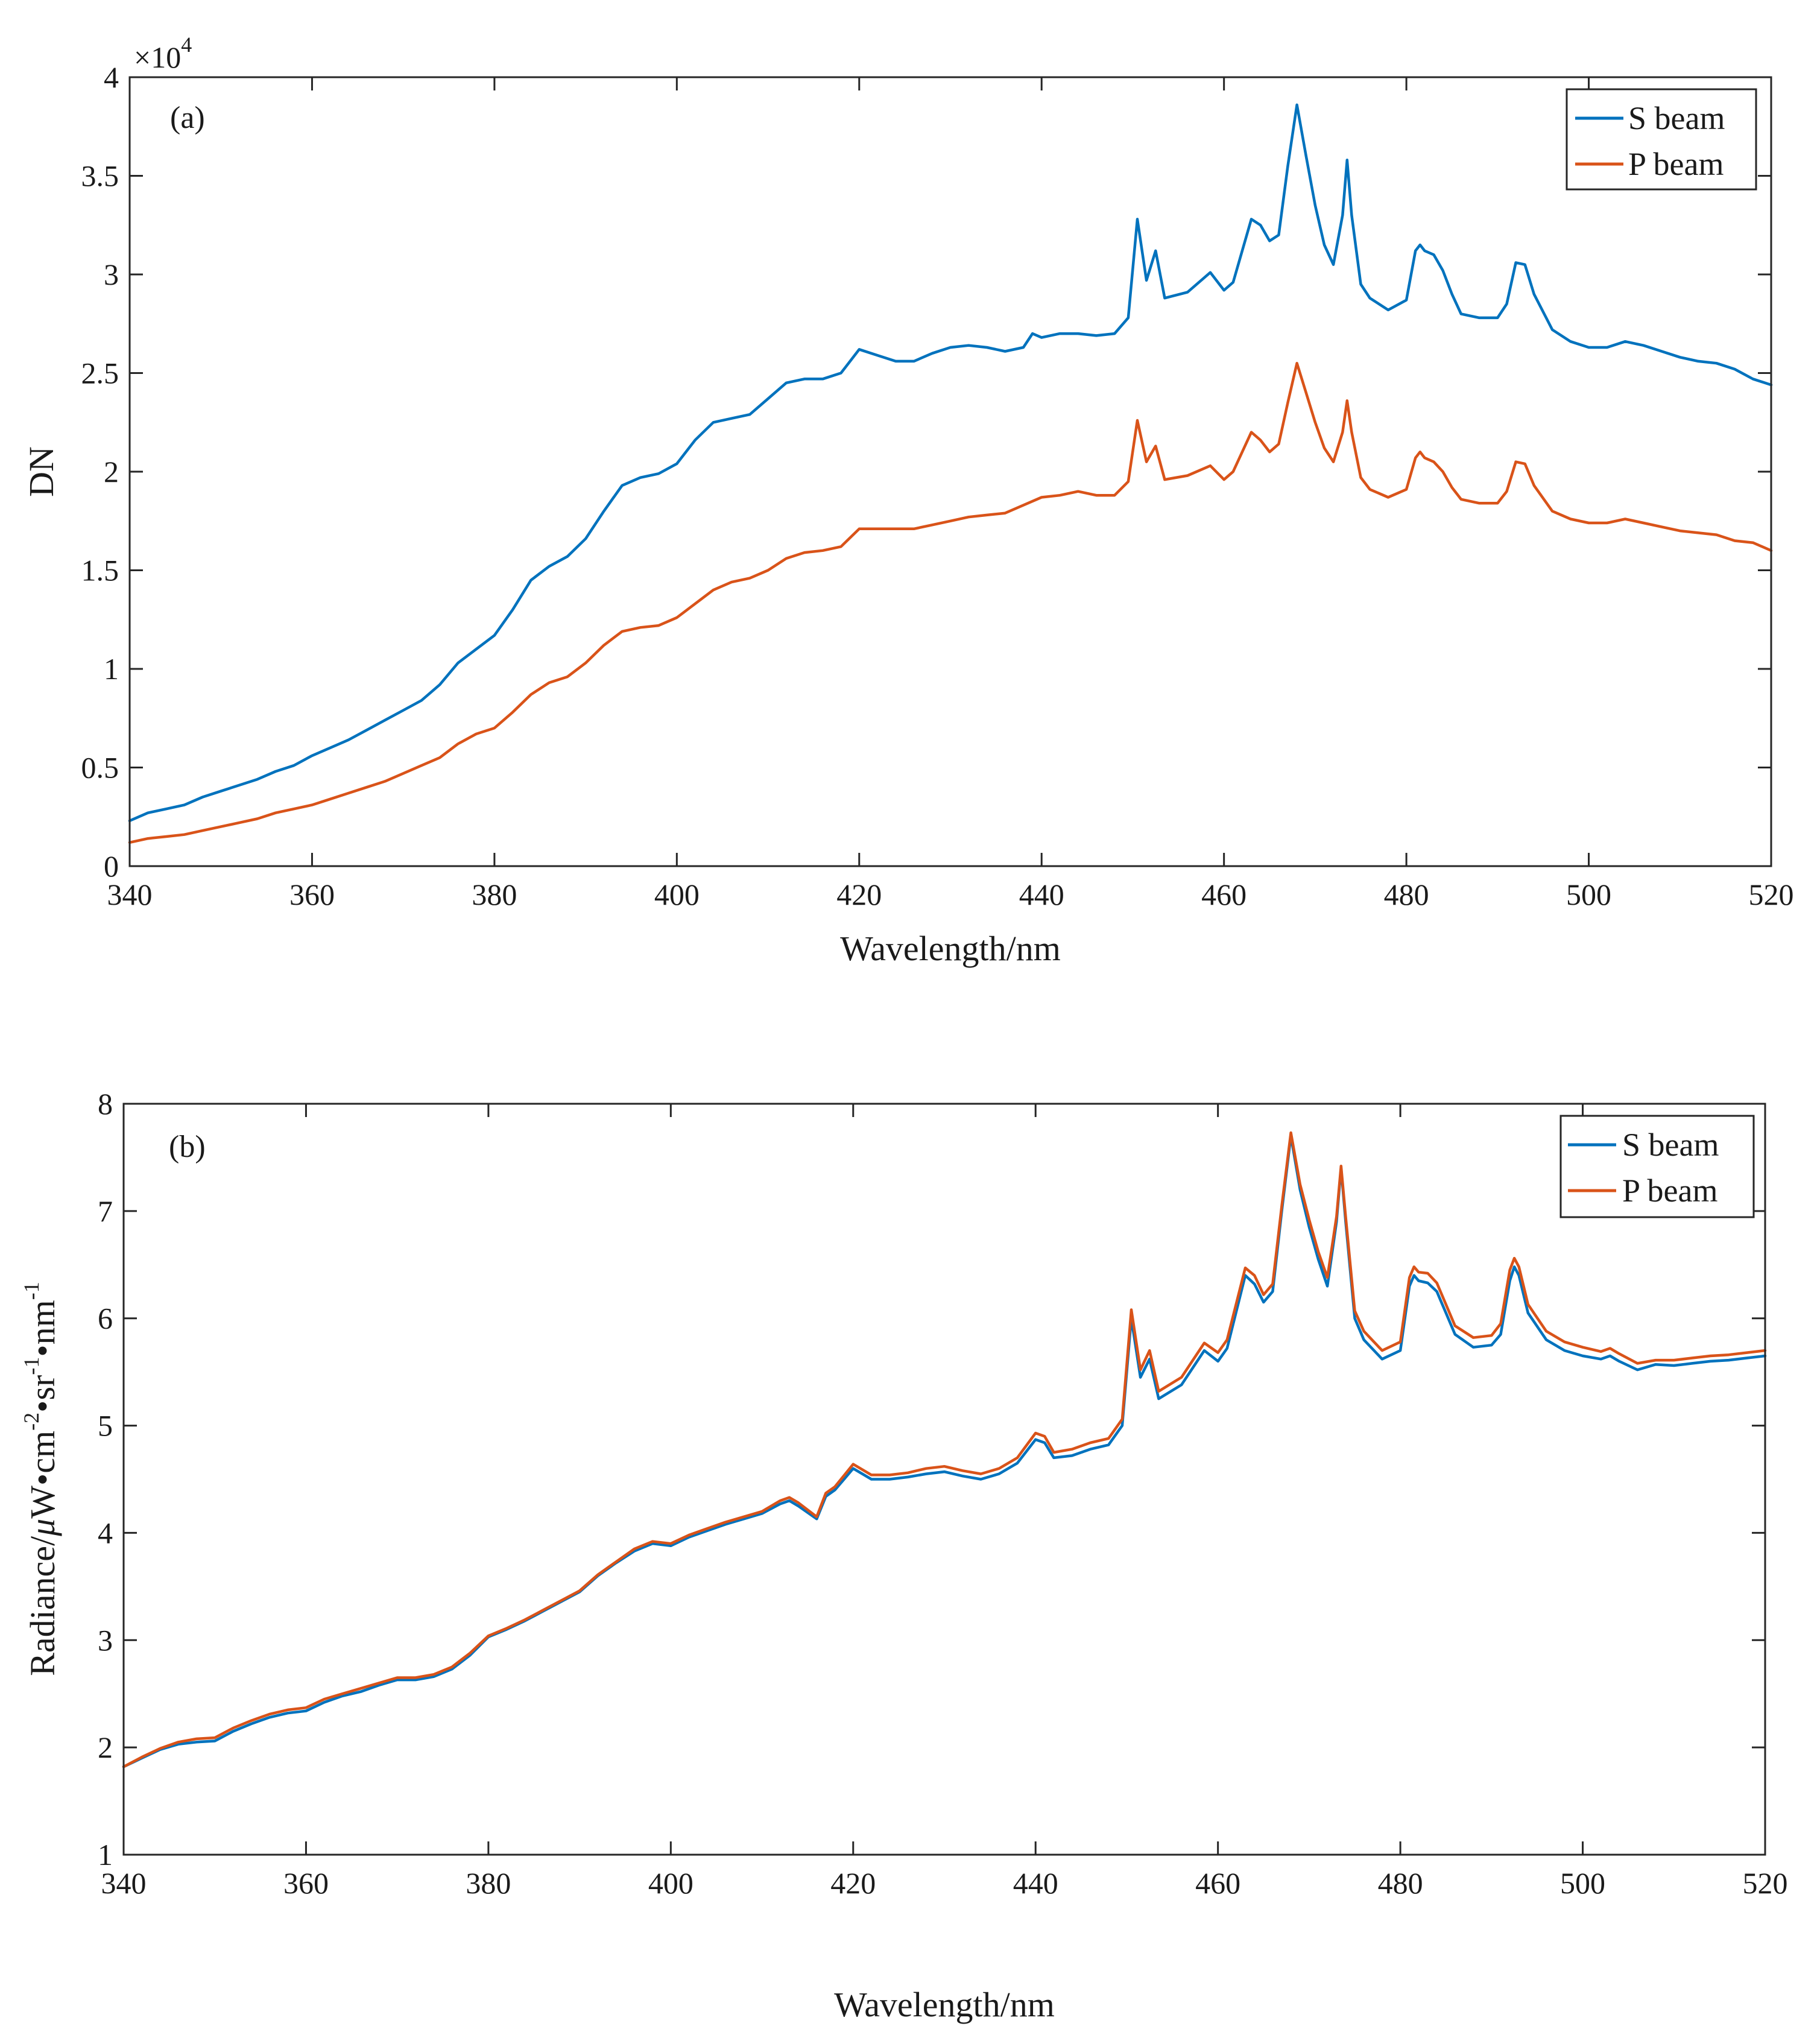  What do you see at coordinates (106, 1426) in the screenshot?
I see `y-tick-label: 5` at bounding box center [106, 1426].